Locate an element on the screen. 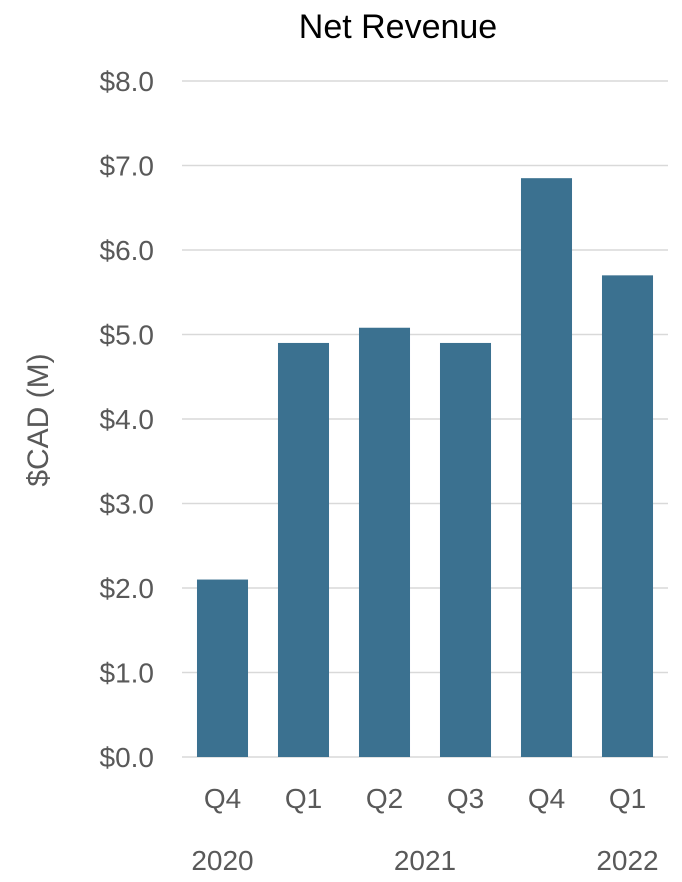 The height and width of the screenshot is (882, 682). x-axis-categories: Q4 Q1 Q2 Q3 Q4 Q1 is located at coordinates (425, 798).